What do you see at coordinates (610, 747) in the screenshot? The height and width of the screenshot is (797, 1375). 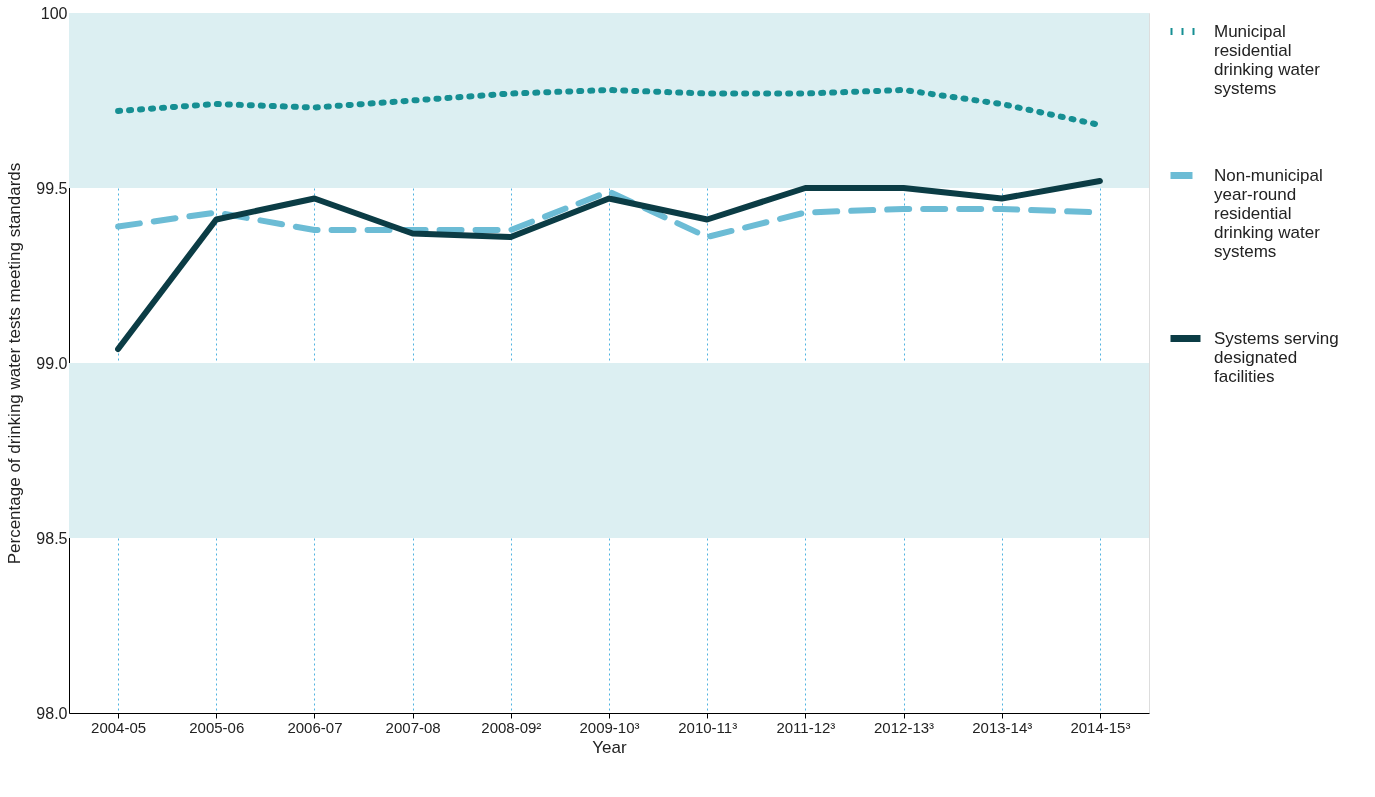 I see `x-axis-title: Year` at bounding box center [610, 747].